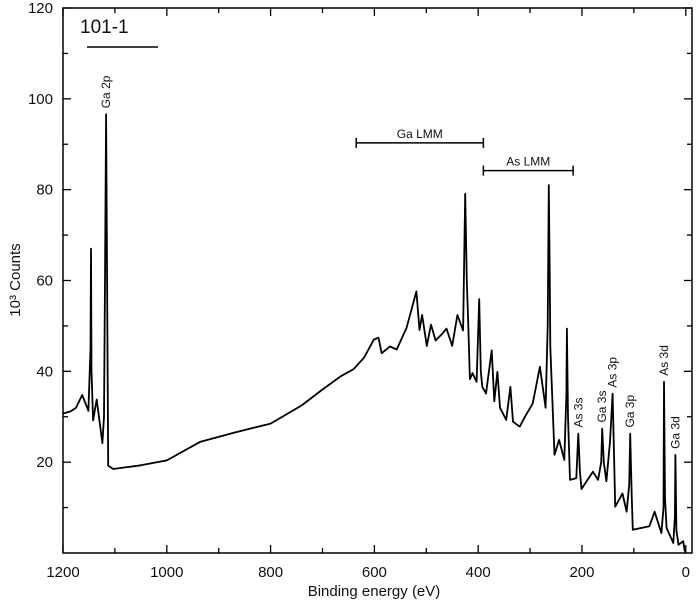 The image size is (700, 603). I want to click on range-bracket: As LMM, so click(528, 165).